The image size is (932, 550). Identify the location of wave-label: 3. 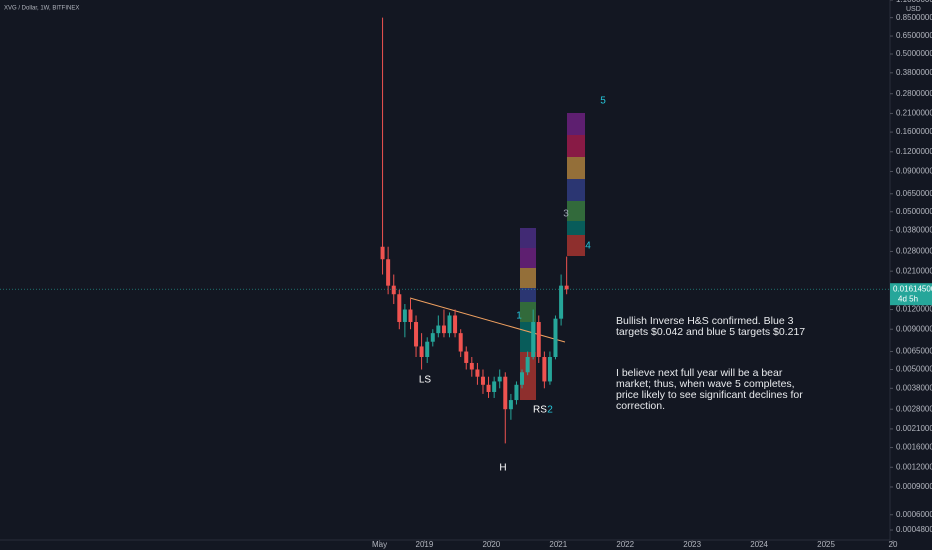
(566, 214).